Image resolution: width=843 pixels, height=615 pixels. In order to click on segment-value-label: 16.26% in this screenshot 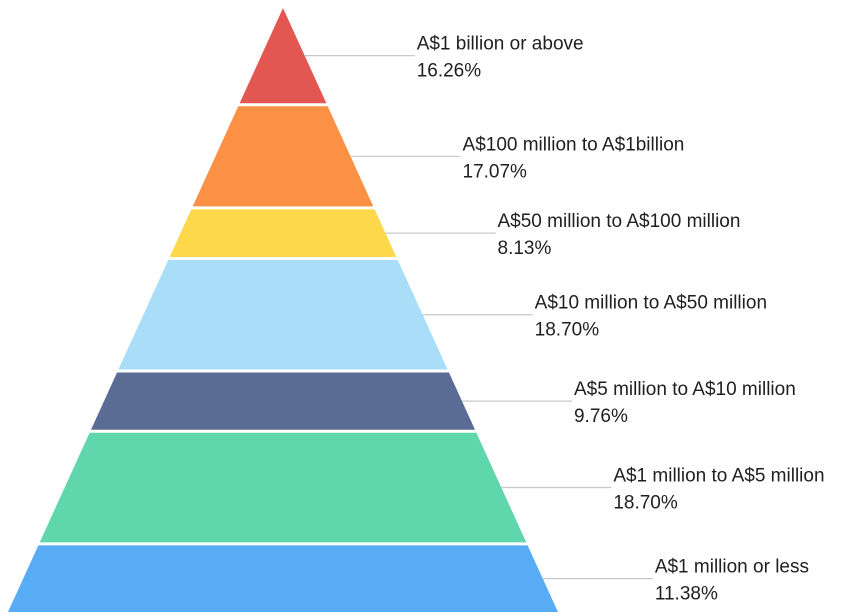, I will do `click(449, 71)`.